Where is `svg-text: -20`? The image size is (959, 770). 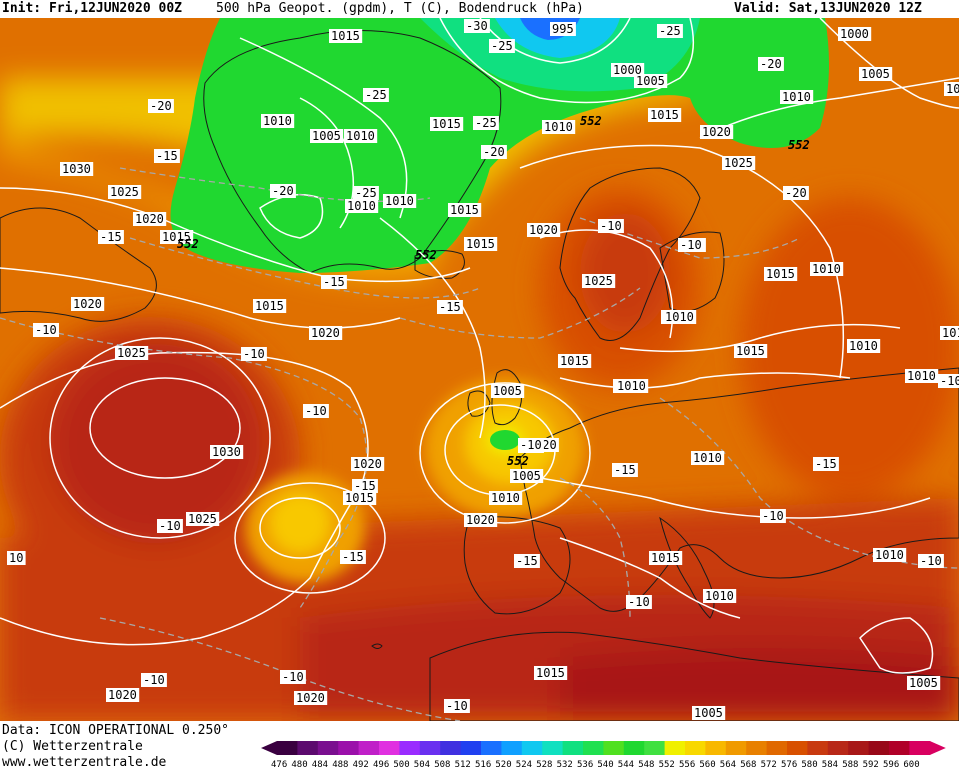 svg-text: -20 is located at coordinates (283, 191).